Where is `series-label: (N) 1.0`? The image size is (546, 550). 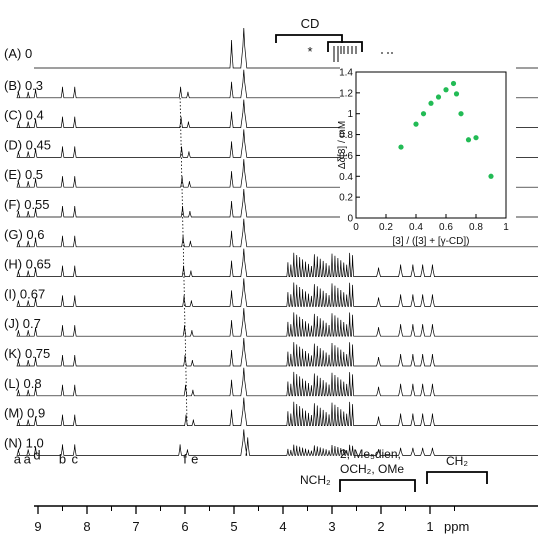
series-label: (N) 1.0 is located at coordinates (24, 442).